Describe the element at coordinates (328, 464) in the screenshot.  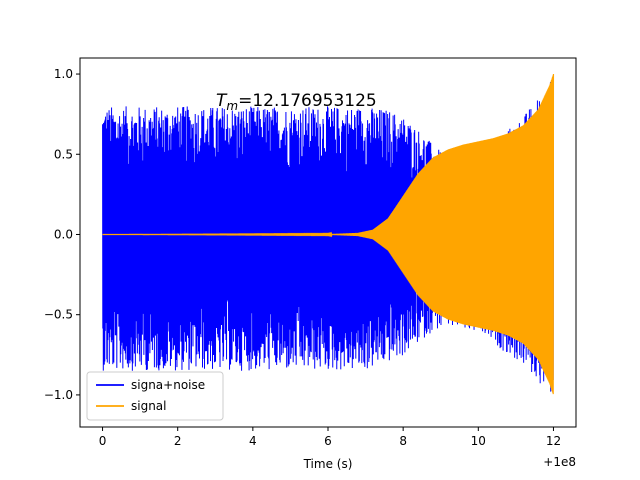
I see `x-axis-label: Time (s)` at that location.